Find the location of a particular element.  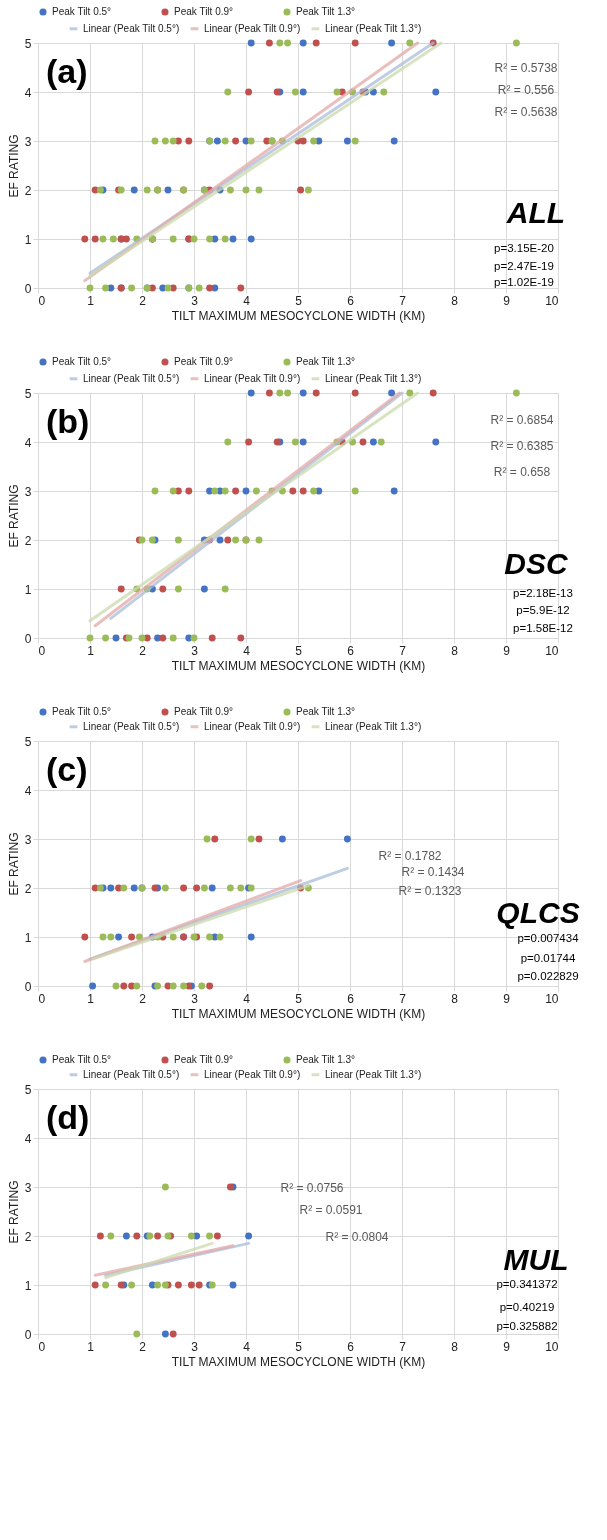

annotation: R² = 0.1434 is located at coordinates (433, 872).